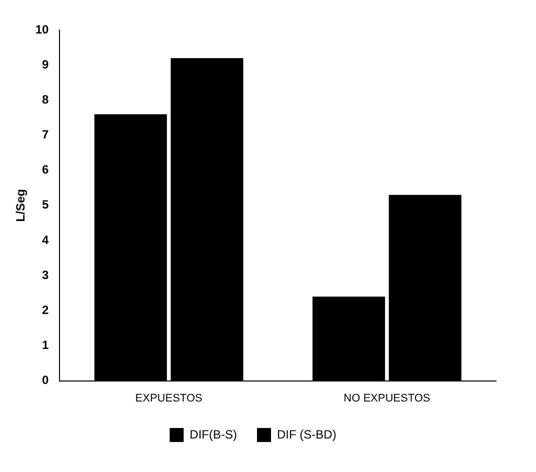 Image resolution: width=536 pixels, height=472 pixels. What do you see at coordinates (46, 135) in the screenshot?
I see `y-tick-label: 7` at bounding box center [46, 135].